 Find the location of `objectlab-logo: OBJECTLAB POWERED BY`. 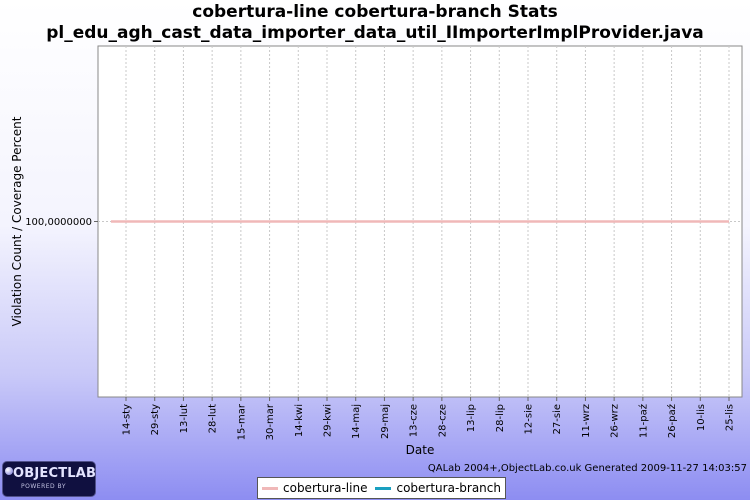

objectlab-logo: OBJECTLAB POWERED BY is located at coordinates (50, 479).